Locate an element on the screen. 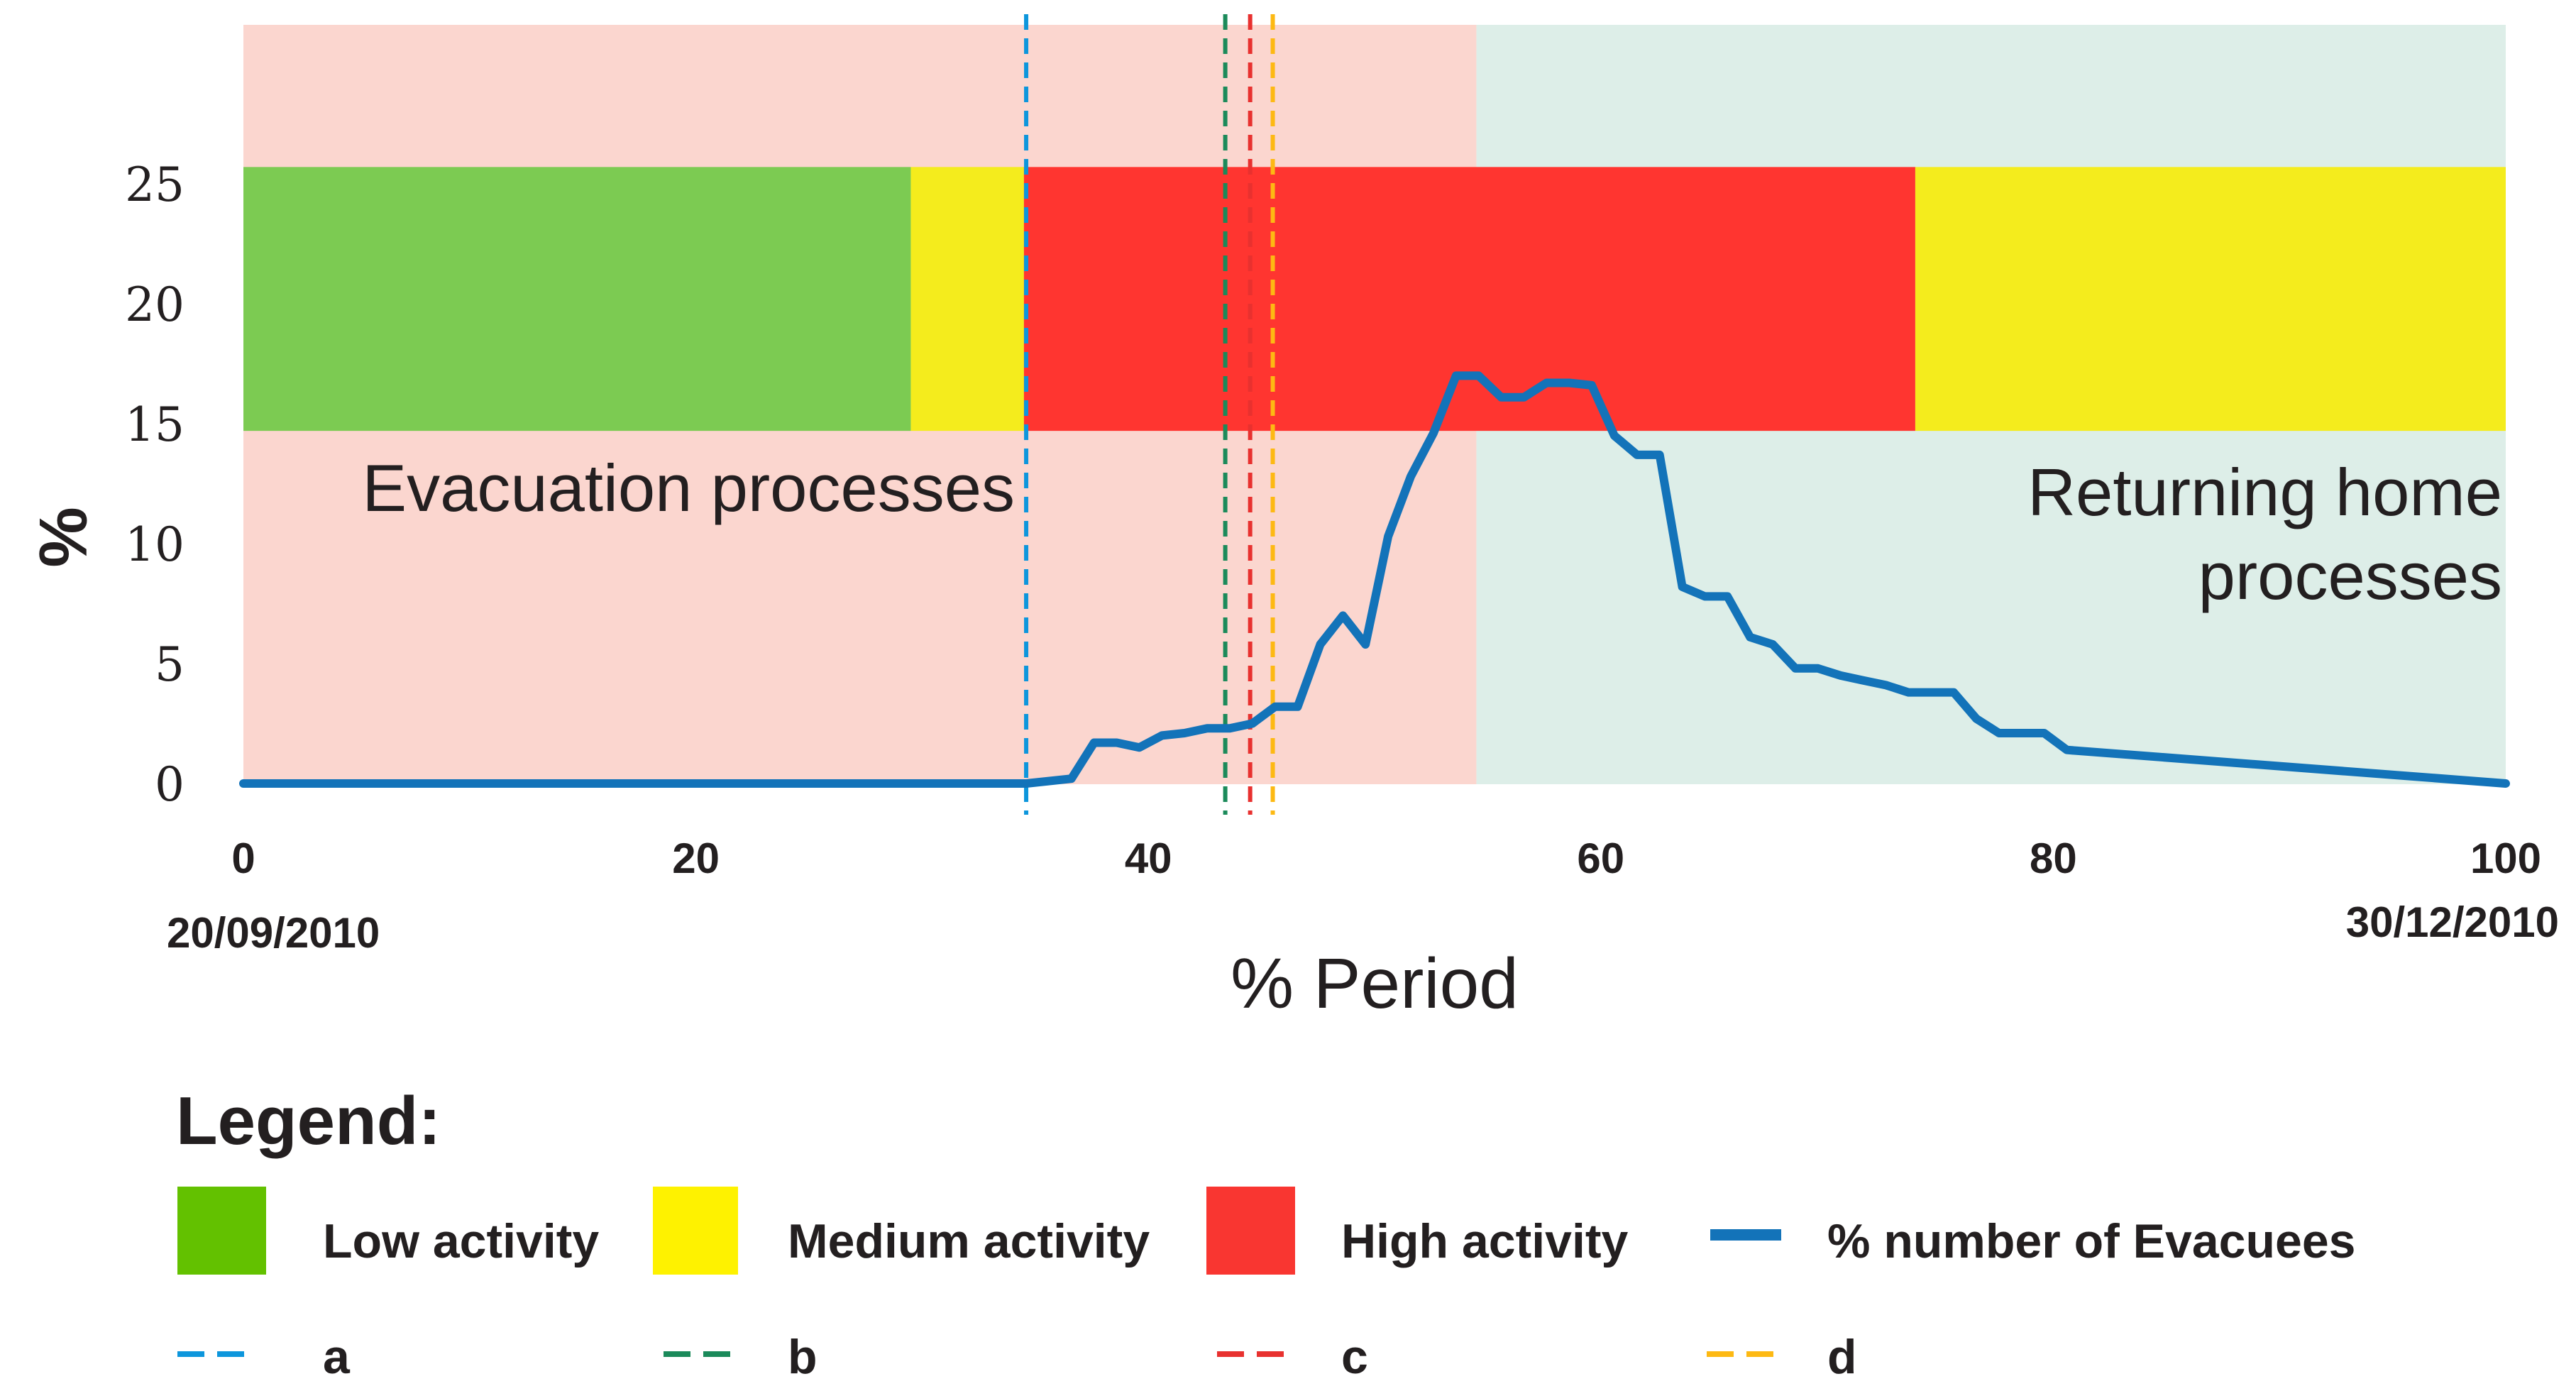 This screenshot has height=1391, width=2576. x-tick-label: 0 is located at coordinates (243, 858).